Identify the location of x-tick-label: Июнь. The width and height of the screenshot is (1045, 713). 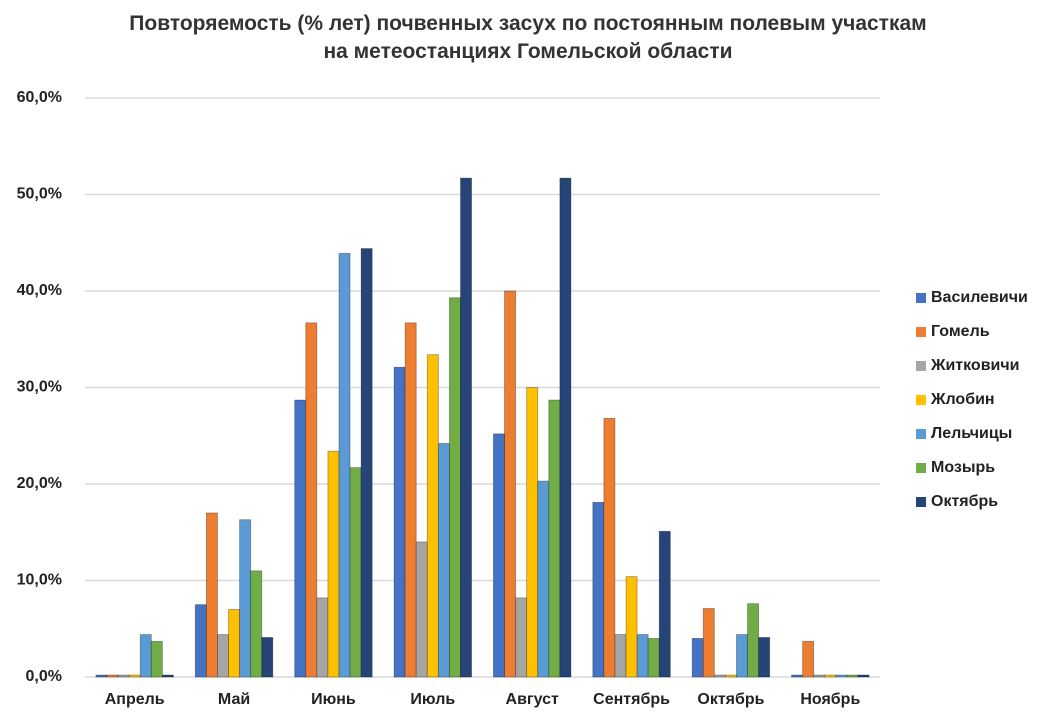
(333, 699).